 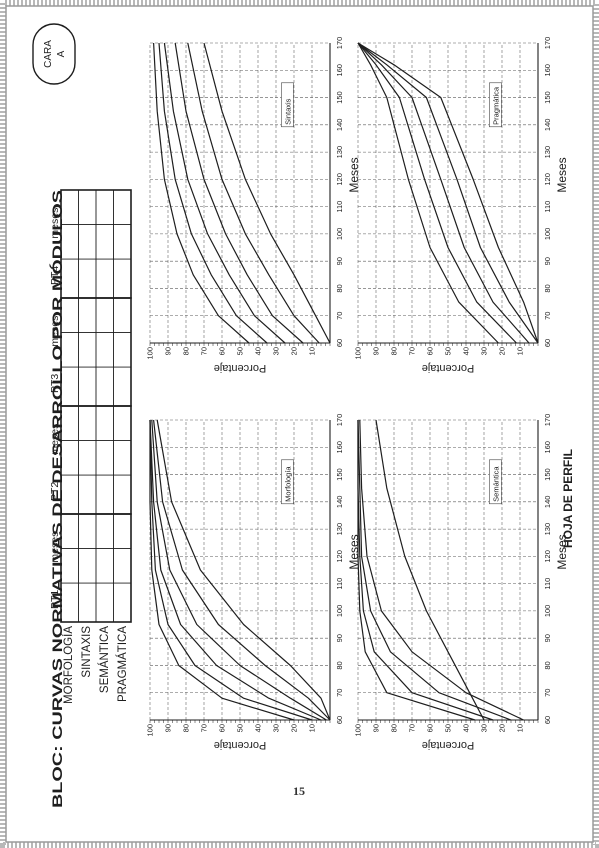 I want to click on x-tick-label: 150, so click(x=547, y=474).